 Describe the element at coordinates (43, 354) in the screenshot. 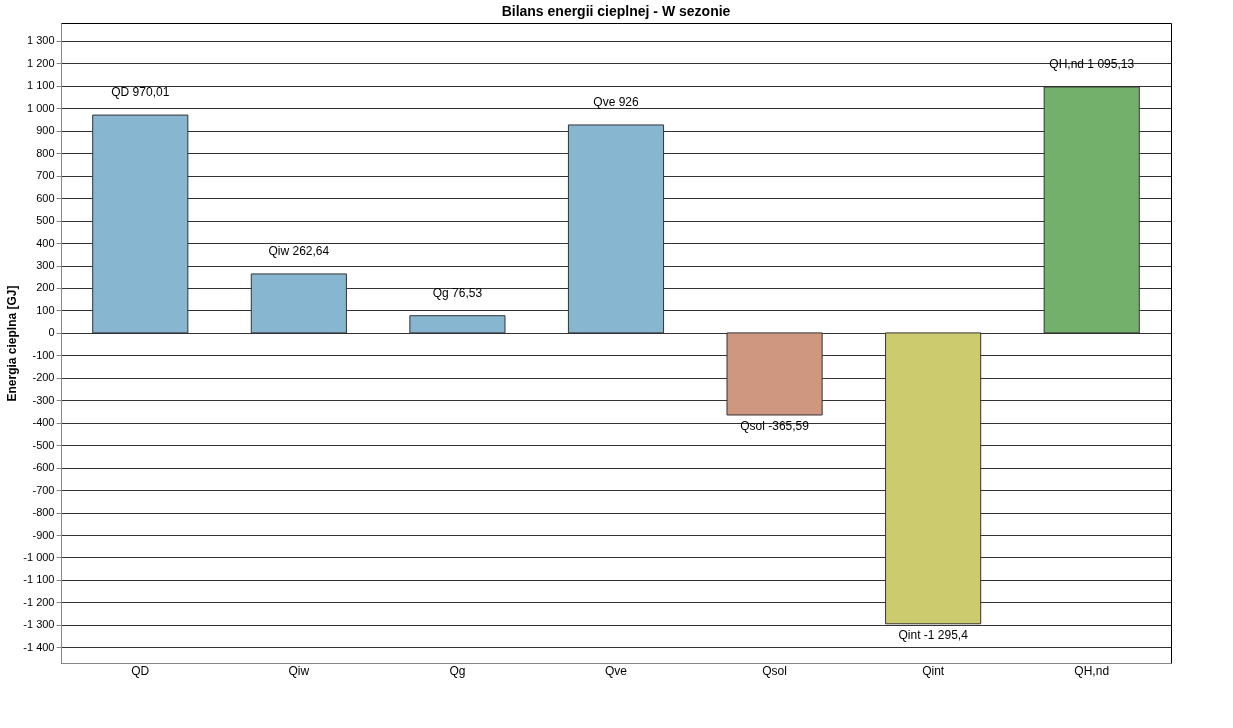

I see `y-tick-label: -100` at that location.